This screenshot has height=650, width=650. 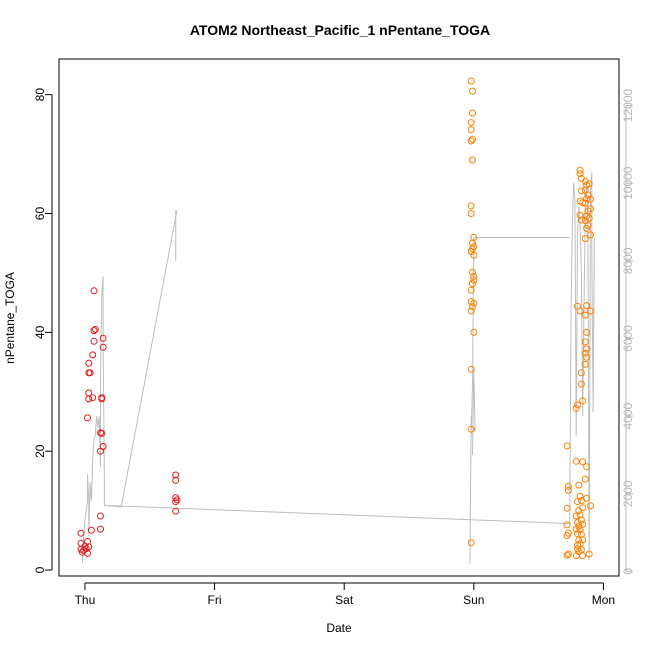 What do you see at coordinates (40, 451) in the screenshot?
I see `y-tick-label: 20` at bounding box center [40, 451].